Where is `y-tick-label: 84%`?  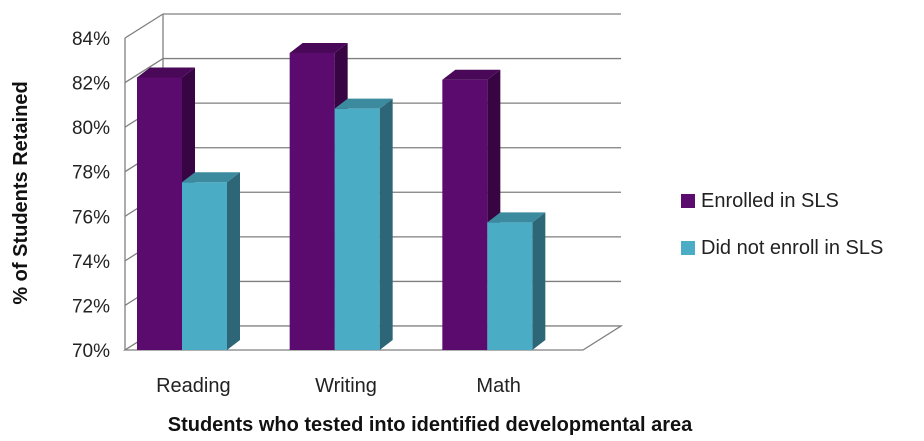
y-tick-label: 84% is located at coordinates (91, 39).